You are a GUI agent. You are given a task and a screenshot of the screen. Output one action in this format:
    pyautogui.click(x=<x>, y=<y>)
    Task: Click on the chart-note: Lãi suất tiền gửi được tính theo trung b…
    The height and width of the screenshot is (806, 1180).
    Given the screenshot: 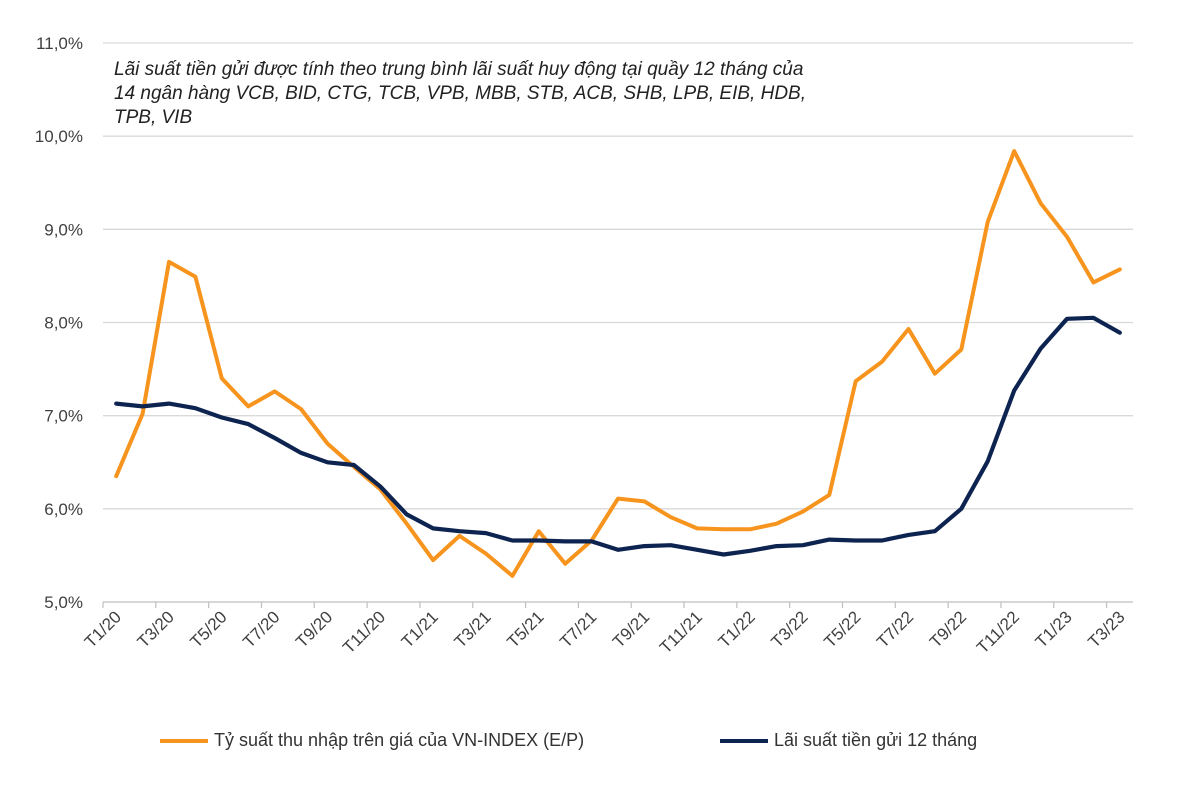 What is the action you would take?
    pyautogui.click(x=460, y=93)
    